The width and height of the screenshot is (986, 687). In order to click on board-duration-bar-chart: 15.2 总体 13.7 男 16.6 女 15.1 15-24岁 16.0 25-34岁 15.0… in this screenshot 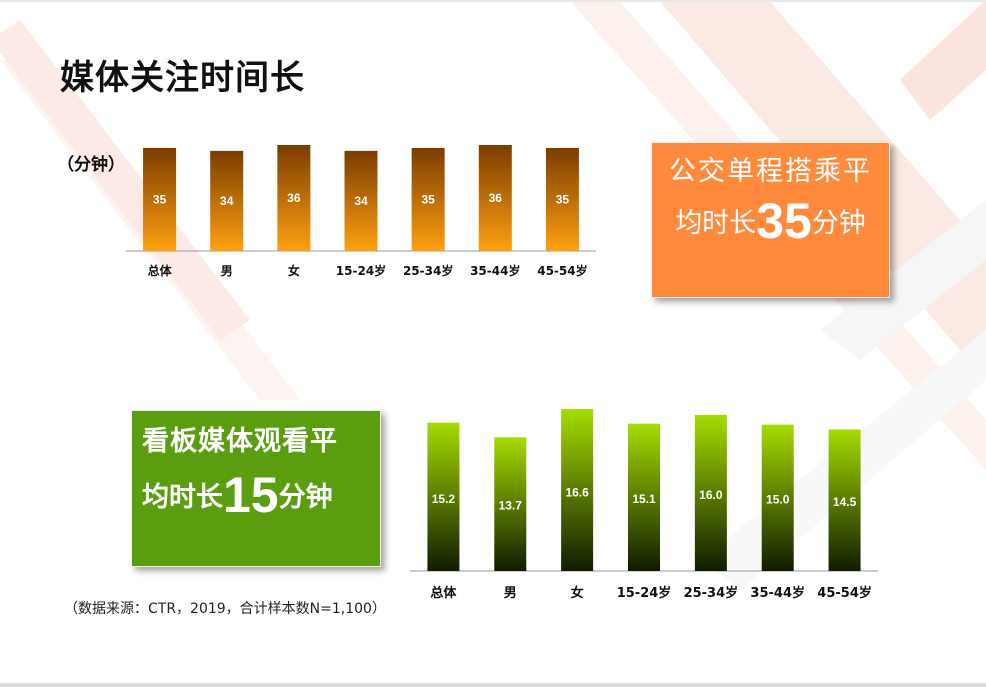, I will do `click(644, 505)`.